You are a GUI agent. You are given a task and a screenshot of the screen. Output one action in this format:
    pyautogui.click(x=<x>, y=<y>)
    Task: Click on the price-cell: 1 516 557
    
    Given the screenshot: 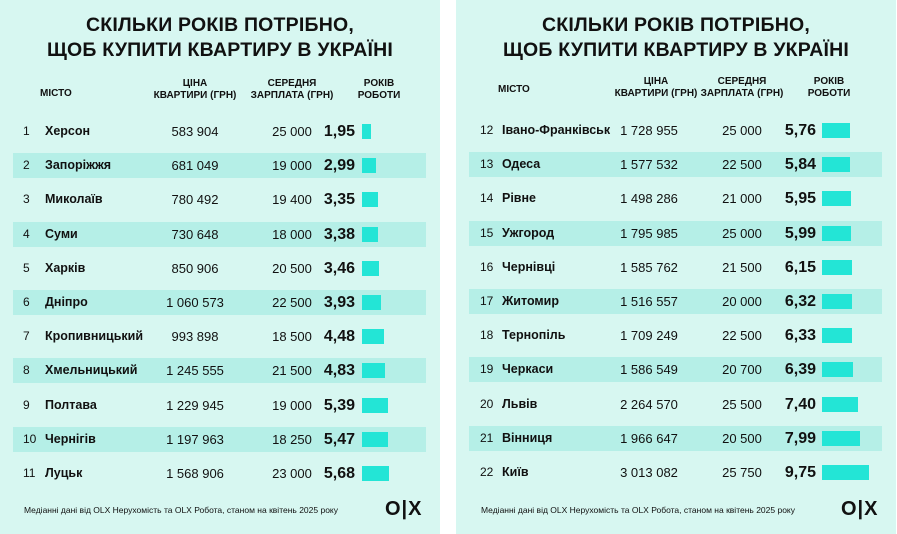 What is the action you would take?
    pyautogui.click(x=649, y=301)
    